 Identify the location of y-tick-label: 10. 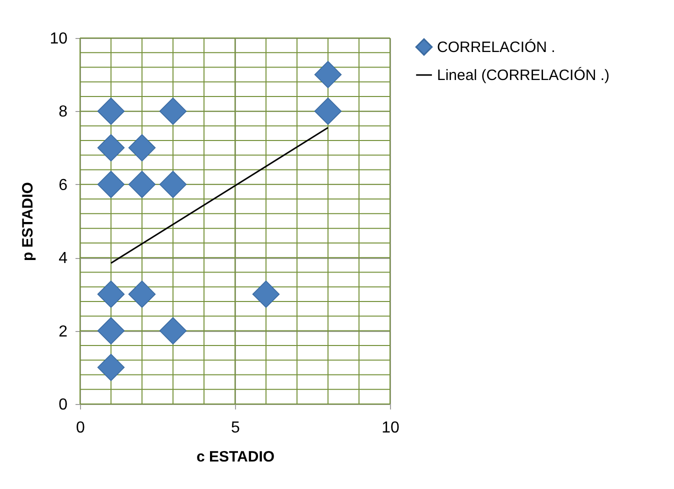
(59, 39).